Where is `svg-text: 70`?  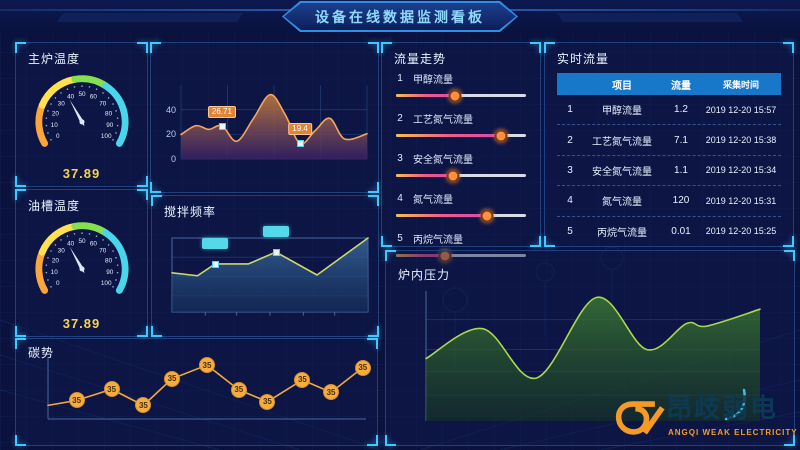 svg-text: 70 is located at coordinates (103, 250).